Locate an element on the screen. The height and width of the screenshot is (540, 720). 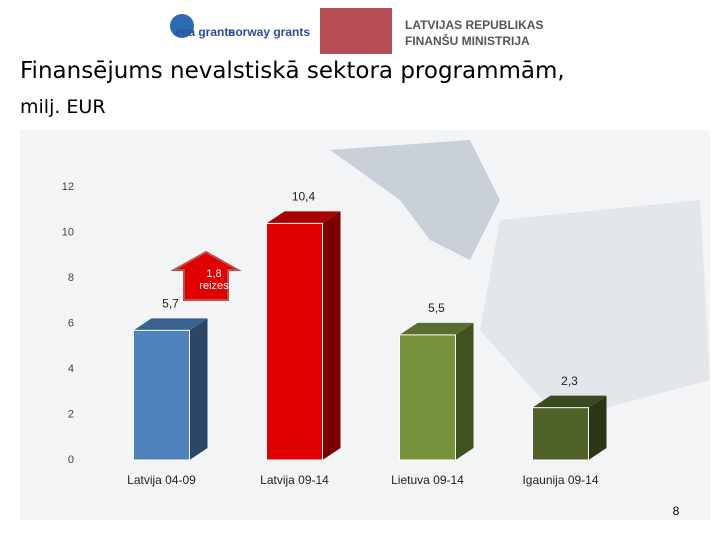
x-tick-label: Lietuva 09-14 is located at coordinates (427, 480).